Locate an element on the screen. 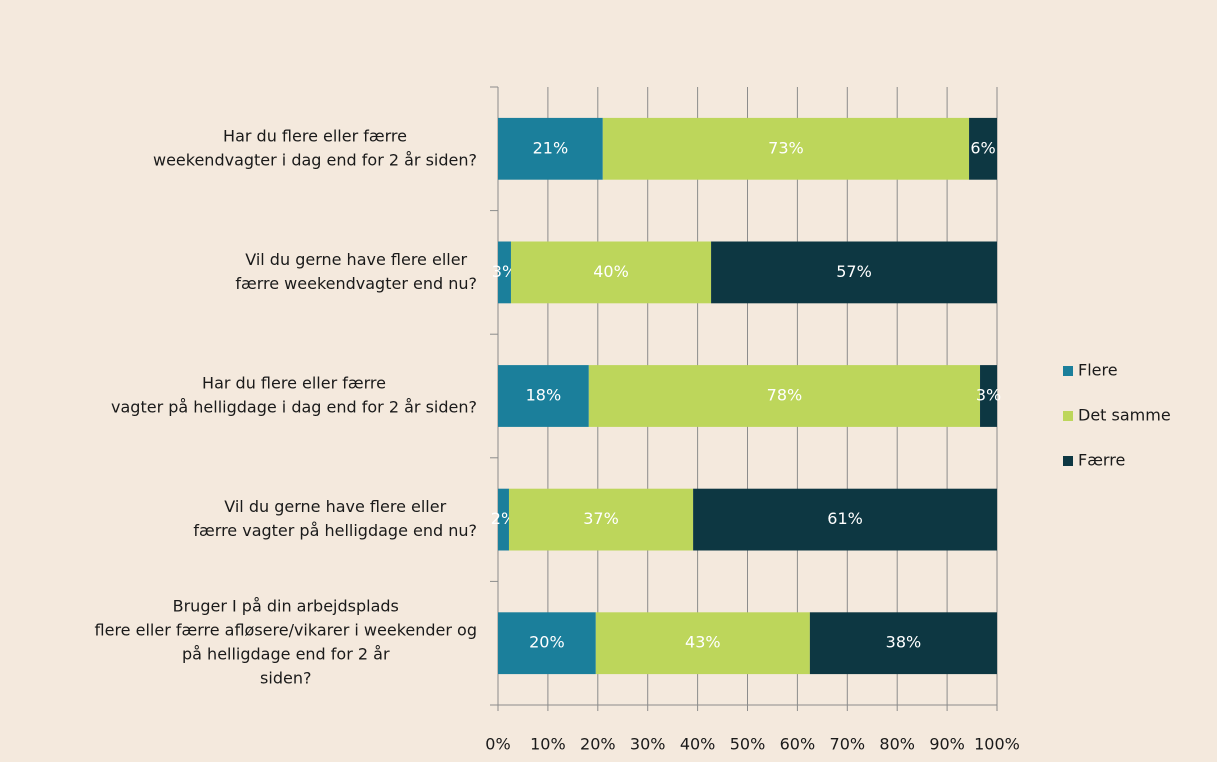  value-label: 38% is located at coordinates (904, 642).